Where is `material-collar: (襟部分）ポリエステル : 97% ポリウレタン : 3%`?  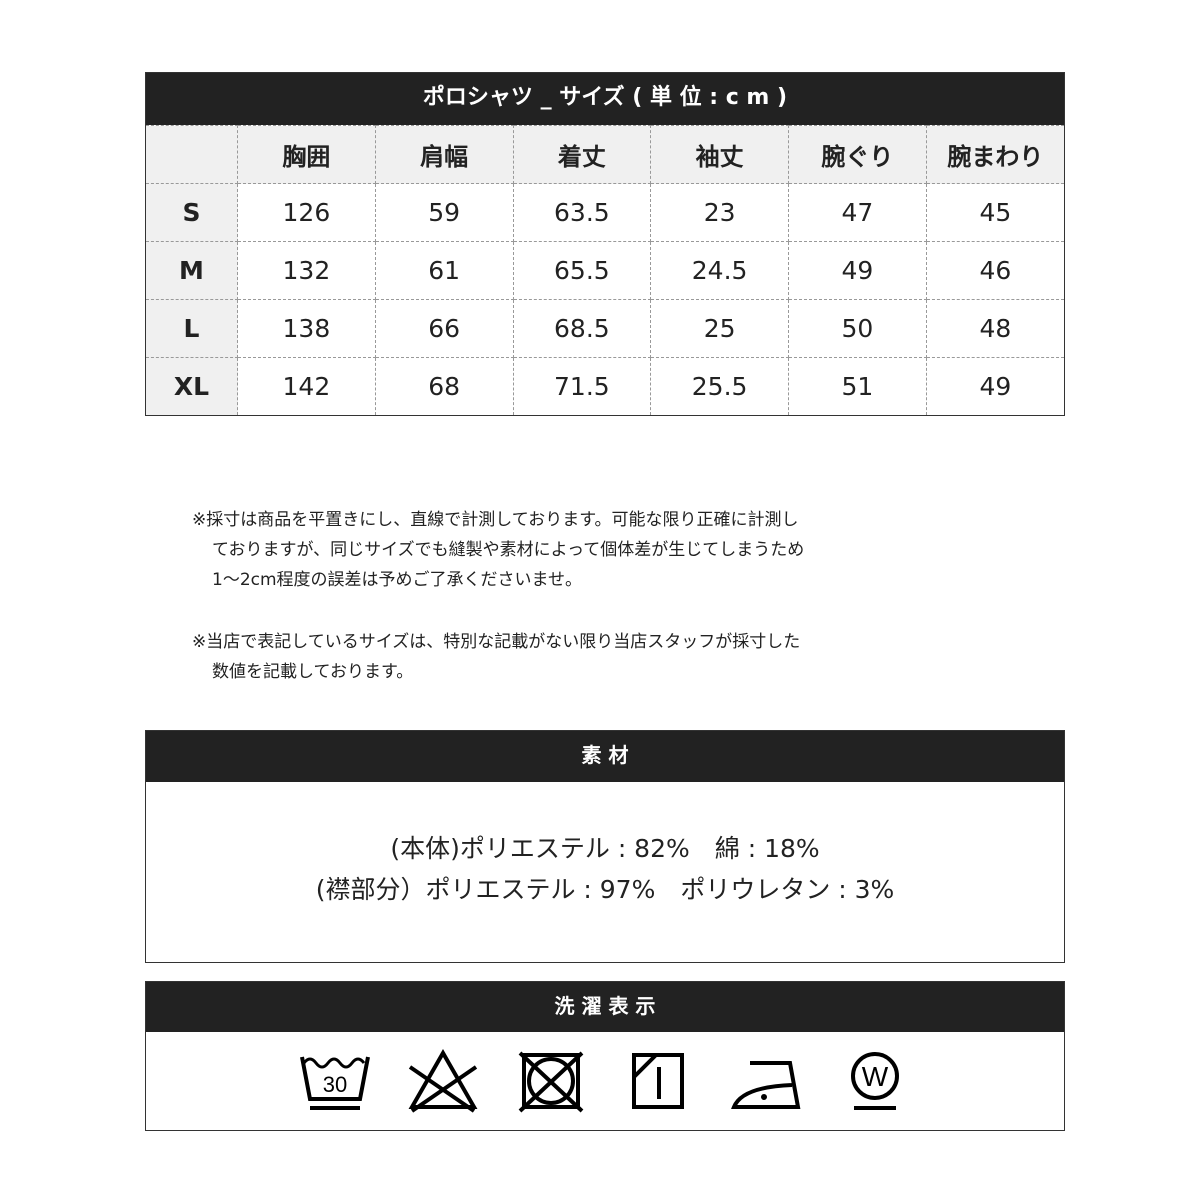 material-collar: (襟部分）ポリエステル : 97% ポリウレタン : 3% is located at coordinates (605, 889).